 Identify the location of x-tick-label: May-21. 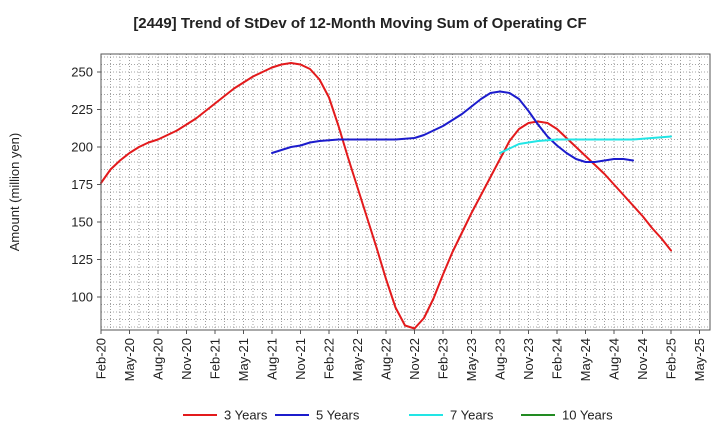
(243, 359).